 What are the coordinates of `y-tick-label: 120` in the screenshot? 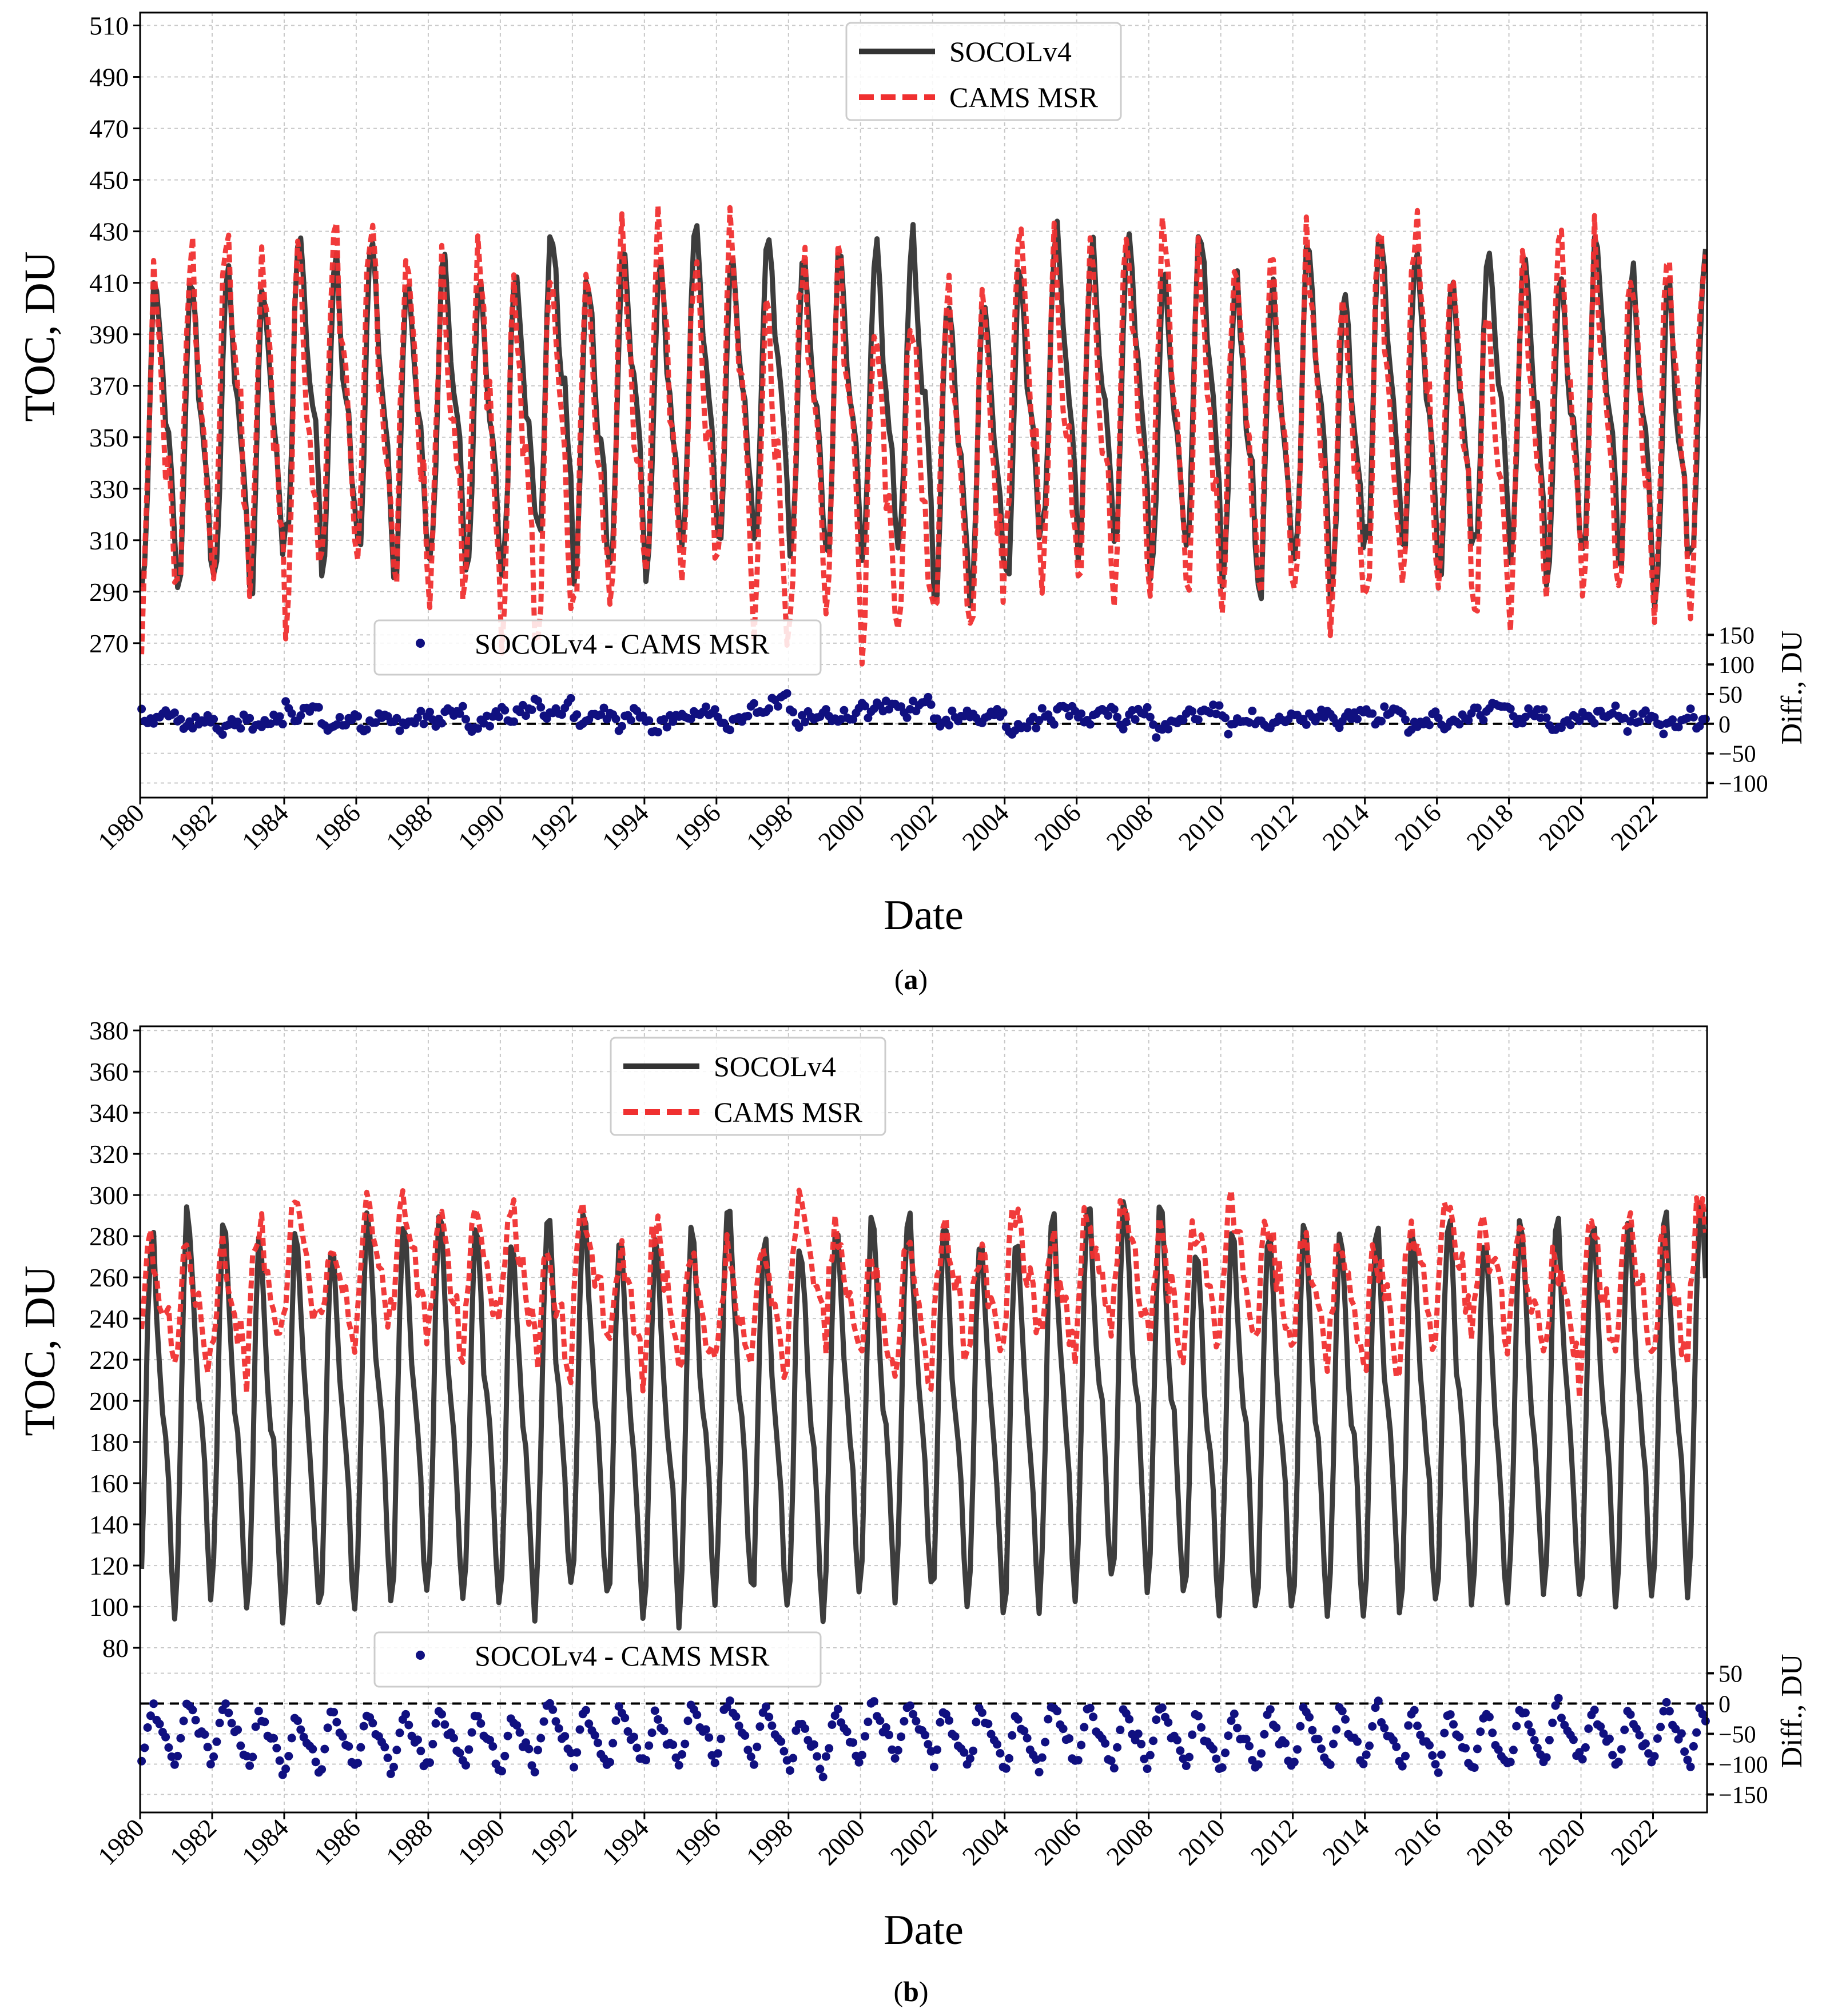 It's located at (109, 1565).